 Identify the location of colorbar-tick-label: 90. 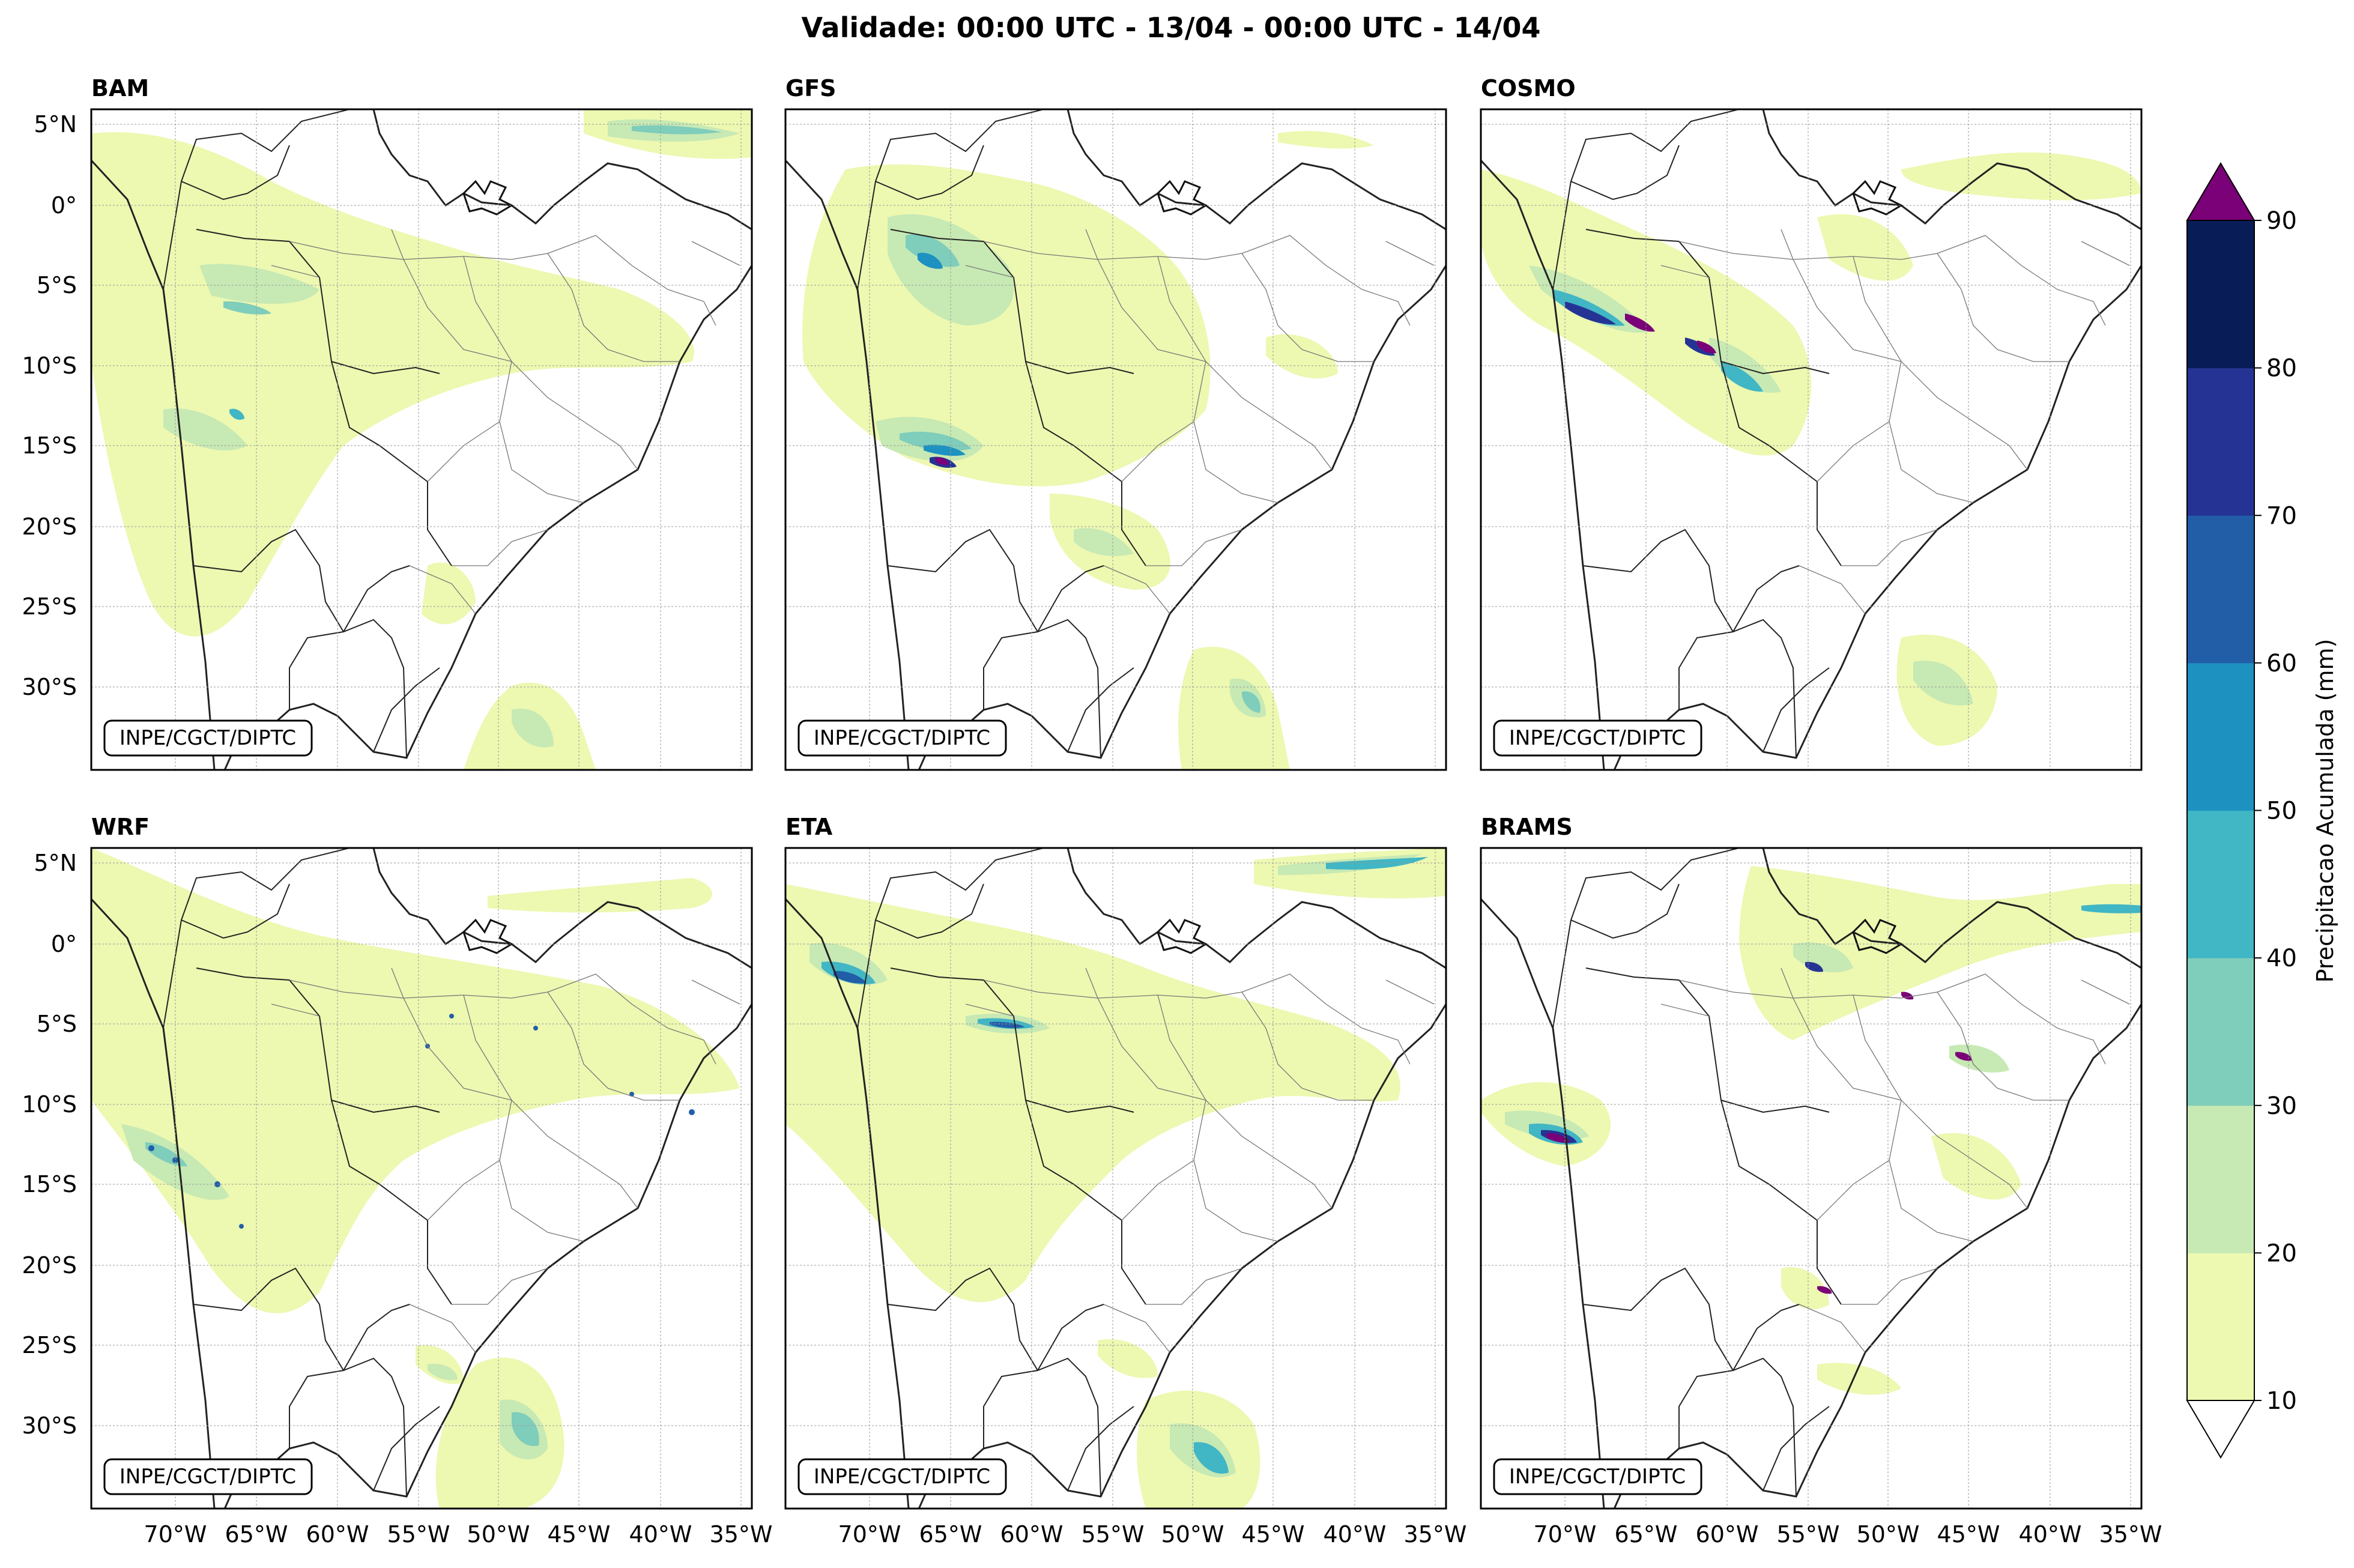
(2281, 221).